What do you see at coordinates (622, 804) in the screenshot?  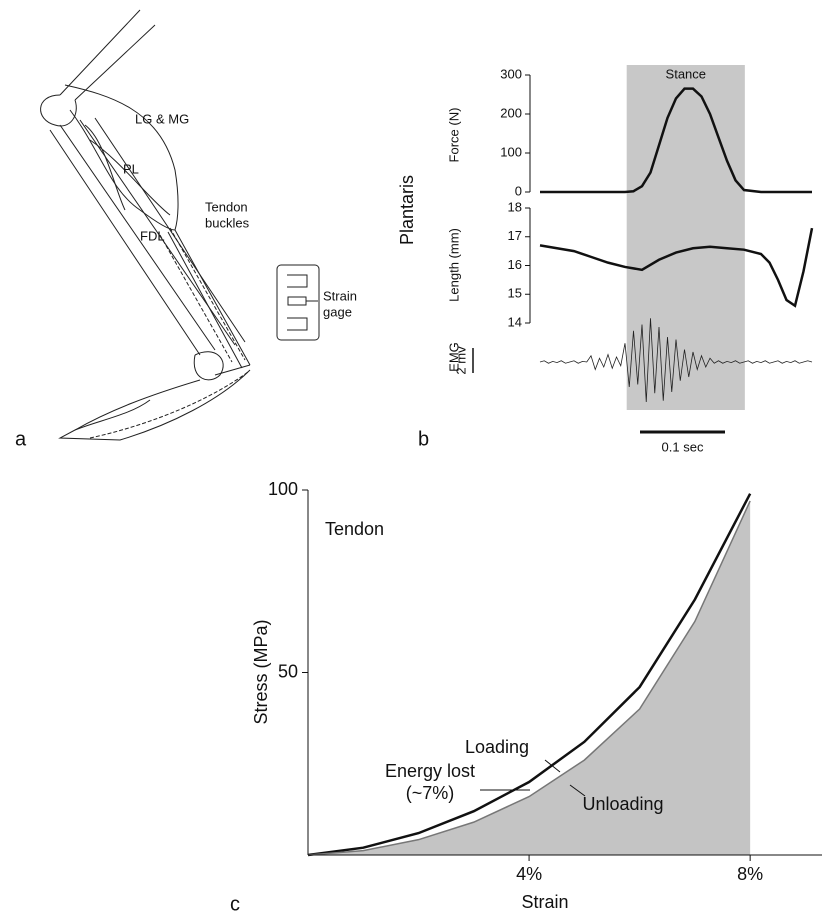 I see `annotation: Unloading` at bounding box center [622, 804].